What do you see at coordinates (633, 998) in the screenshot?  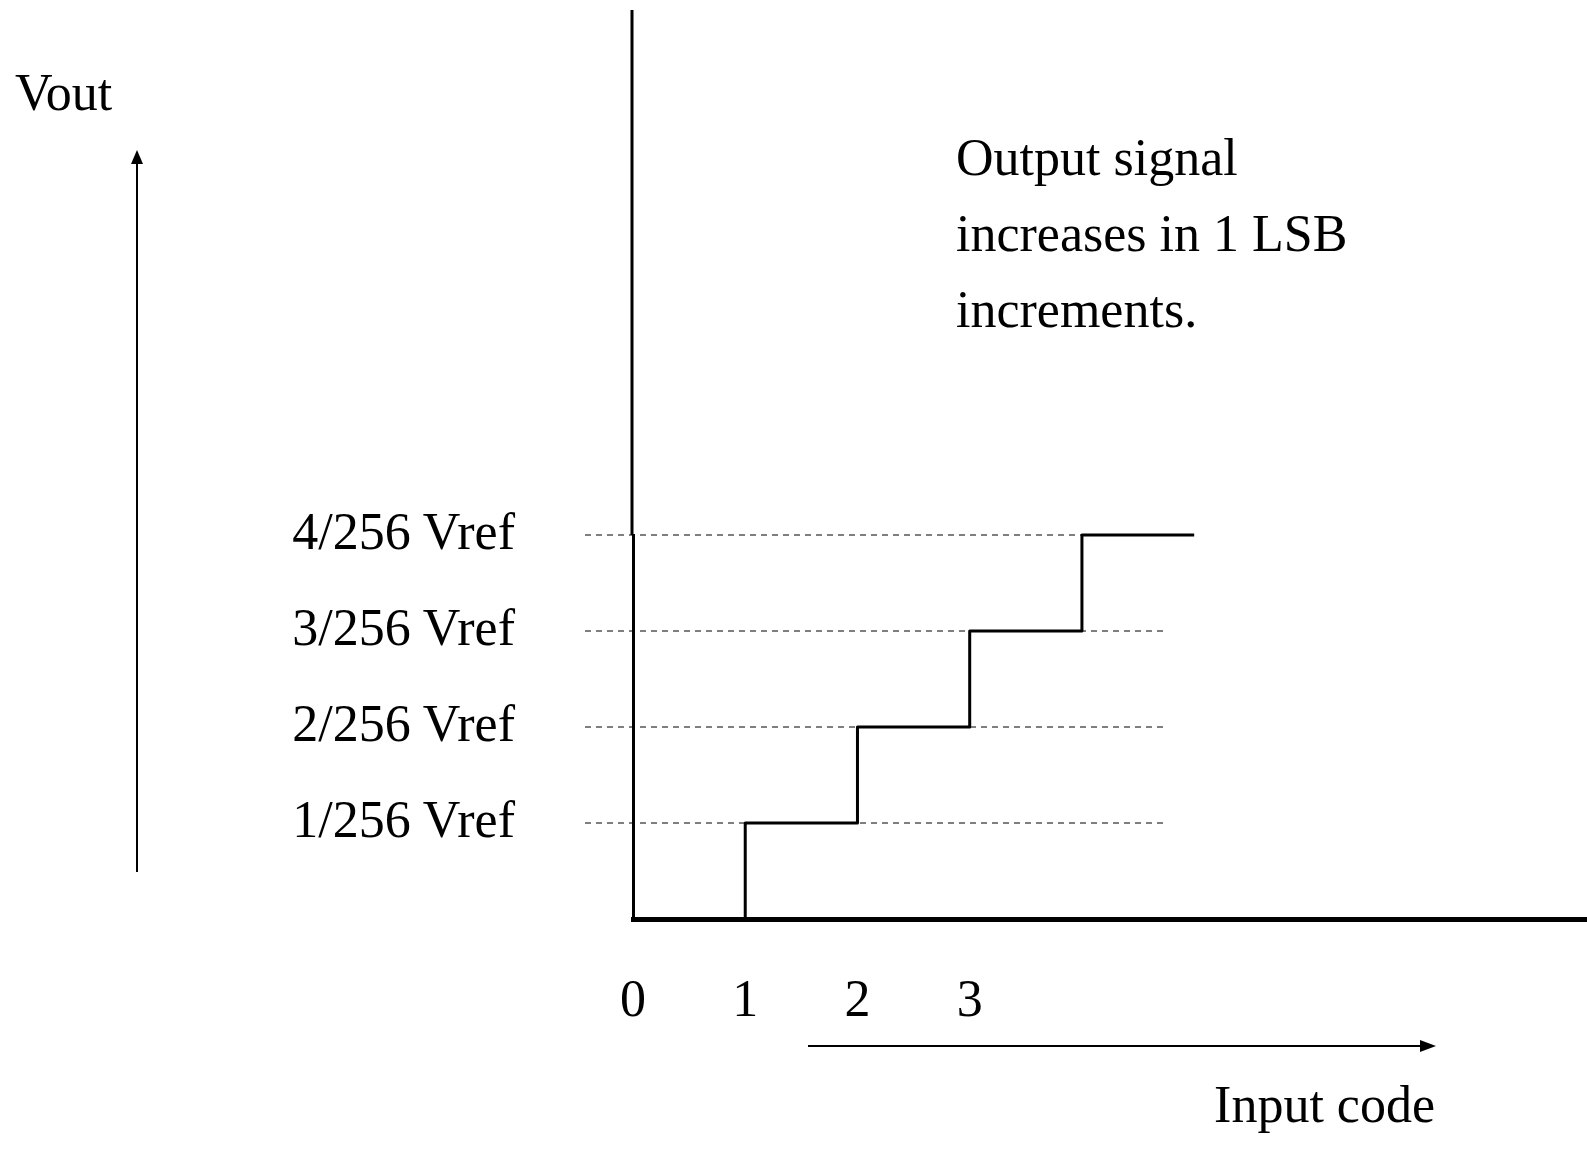 I see `x-tick-label: 0` at bounding box center [633, 998].